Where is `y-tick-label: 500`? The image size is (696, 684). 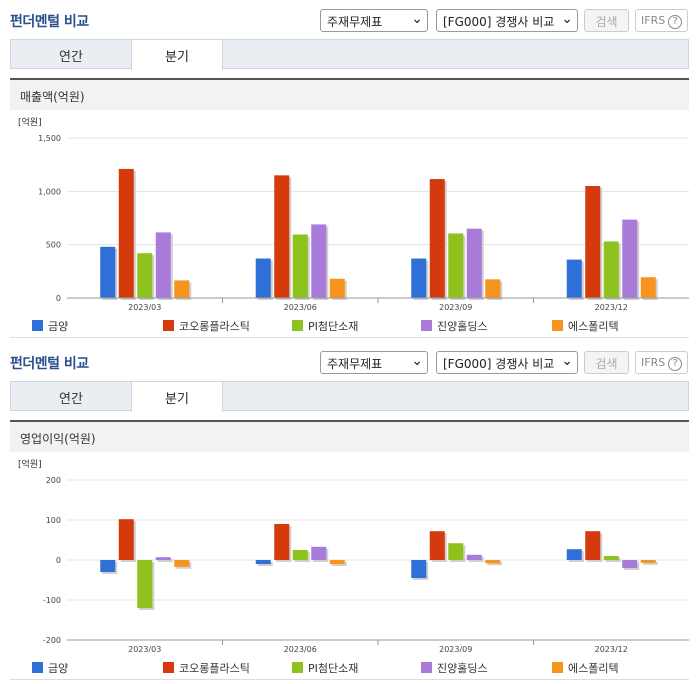
y-tick-label: 500 is located at coordinates (53, 245).